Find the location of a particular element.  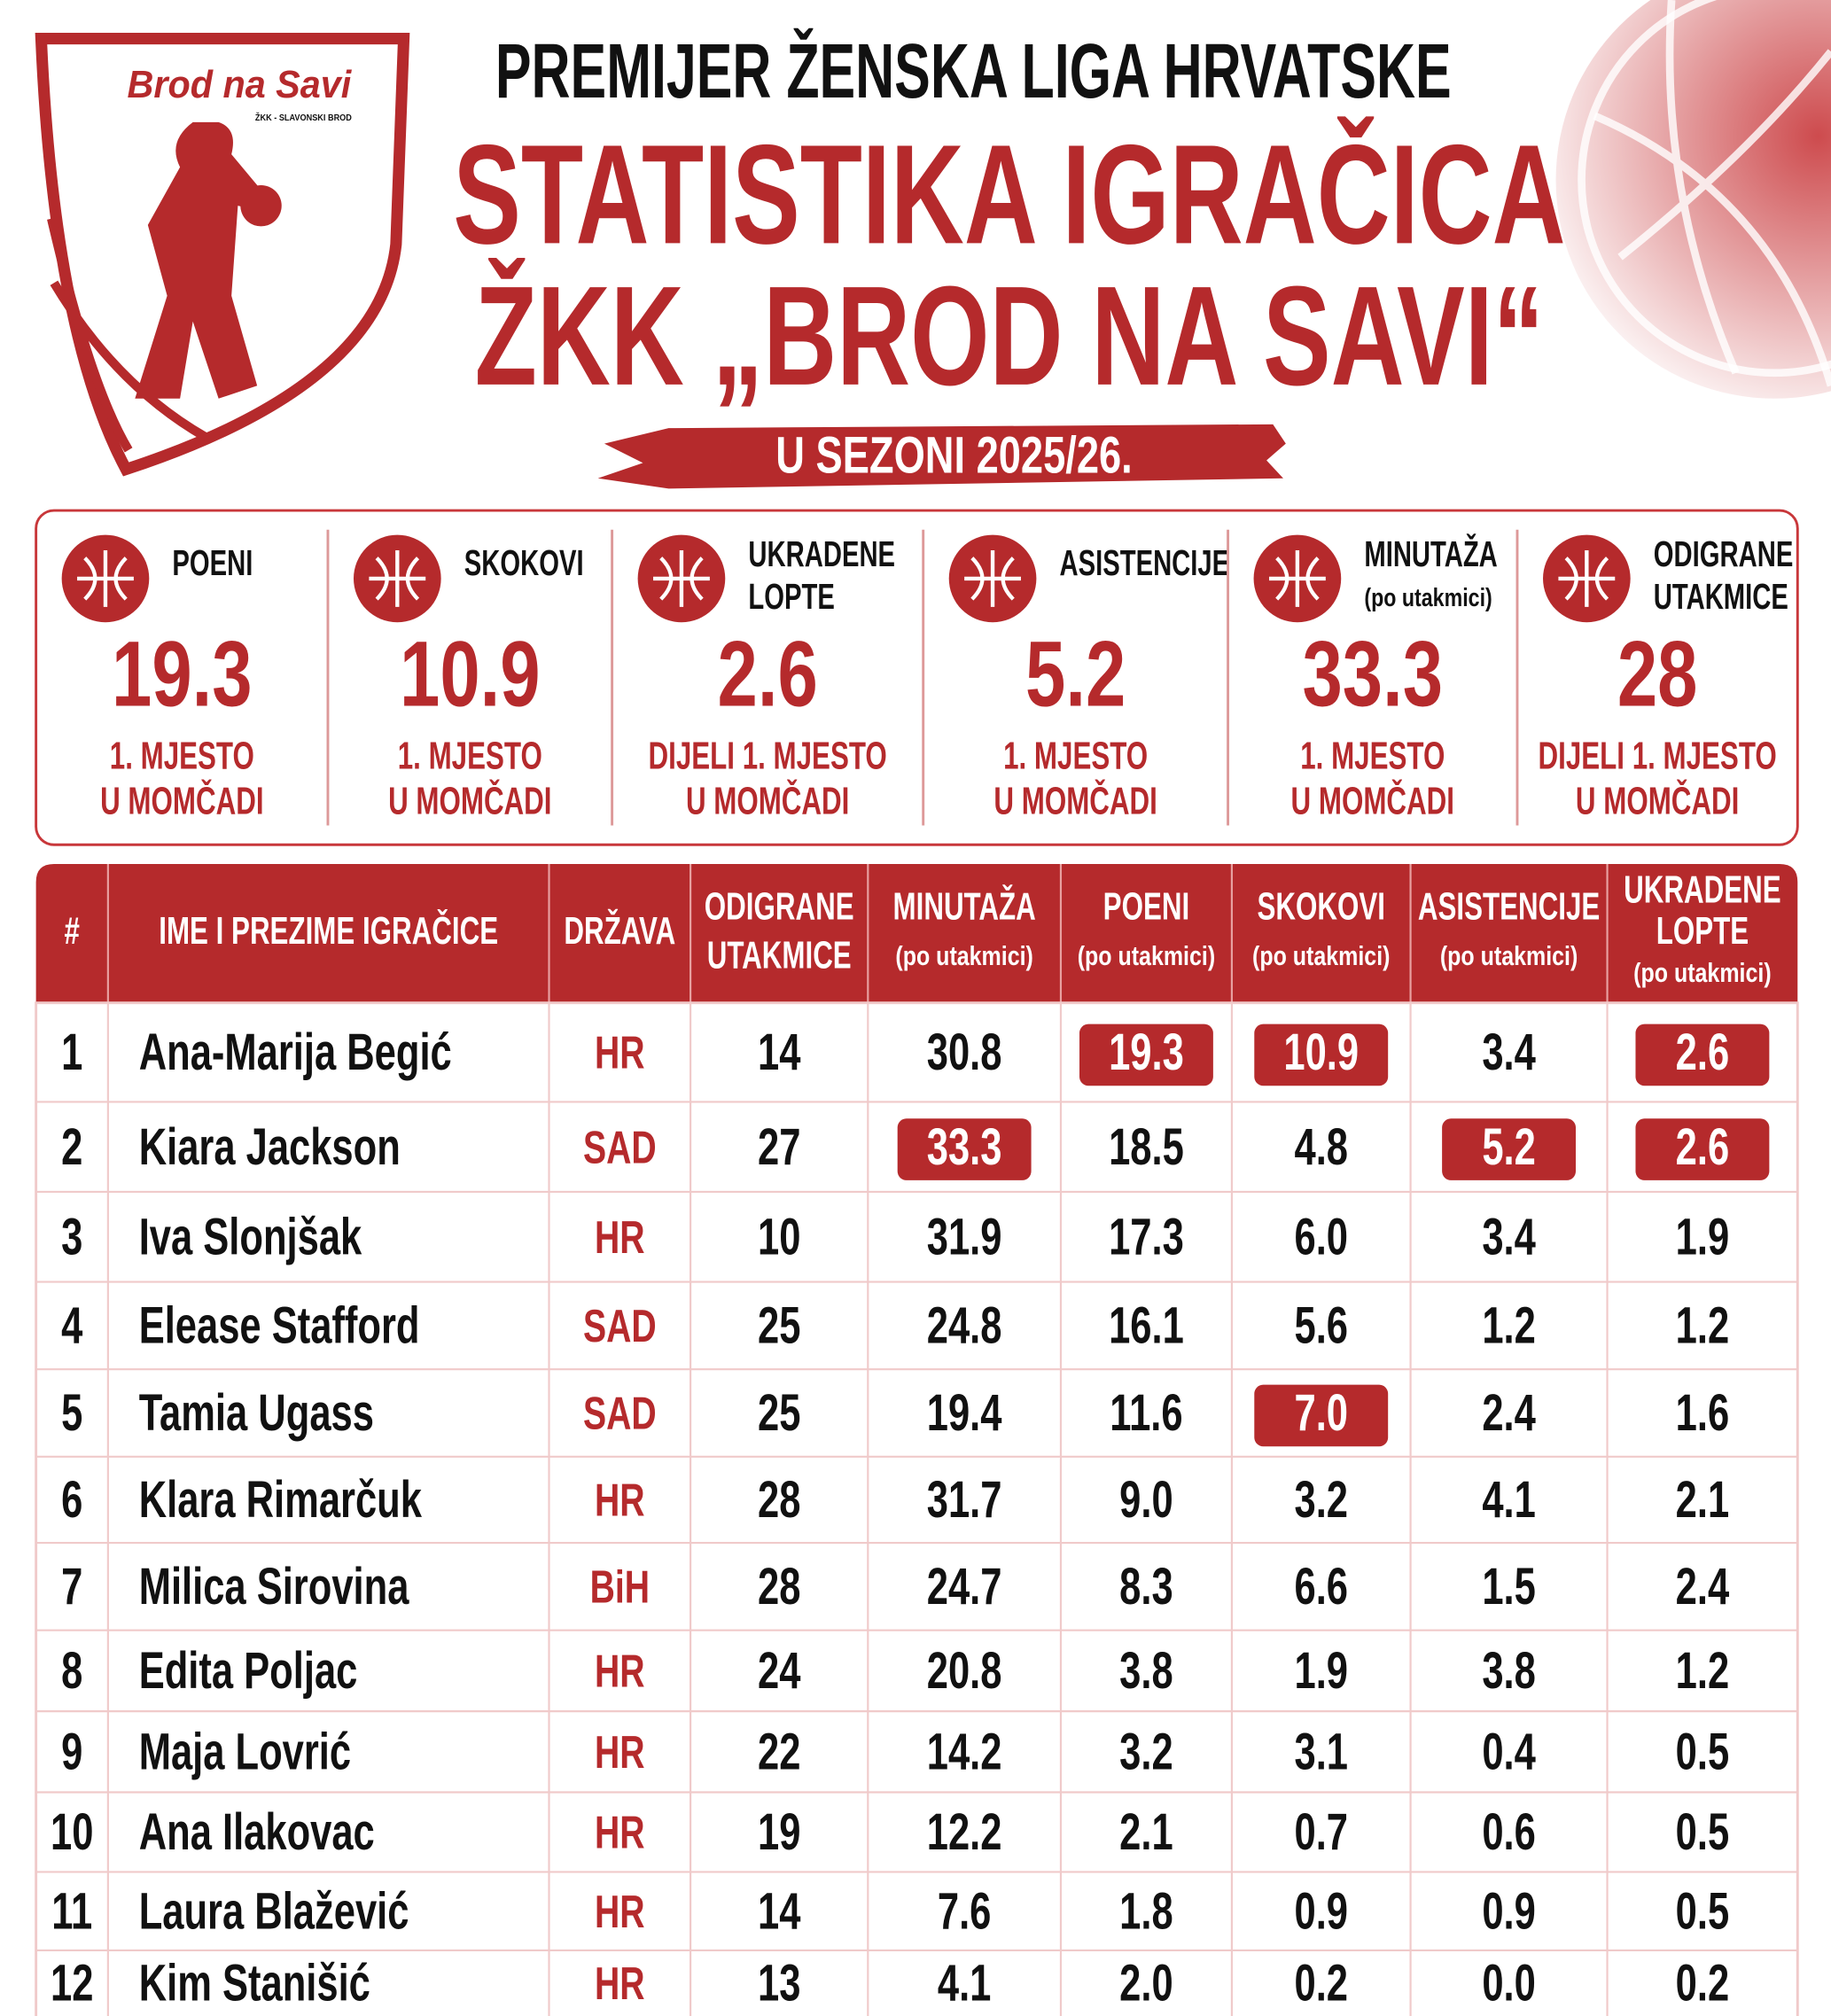

stat-cell: 22 is located at coordinates (779, 1751).